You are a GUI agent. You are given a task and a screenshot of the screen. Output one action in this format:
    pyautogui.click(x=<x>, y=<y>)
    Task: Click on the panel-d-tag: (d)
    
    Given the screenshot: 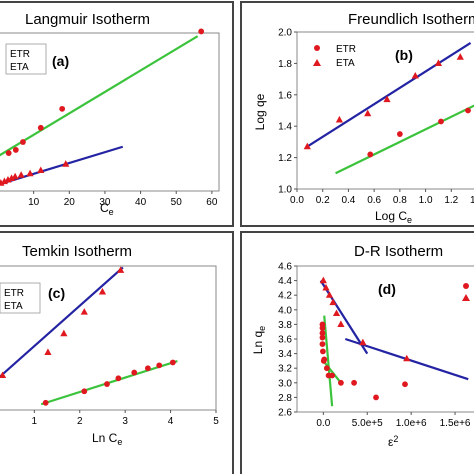 What is the action you would take?
    pyautogui.click(x=387, y=289)
    